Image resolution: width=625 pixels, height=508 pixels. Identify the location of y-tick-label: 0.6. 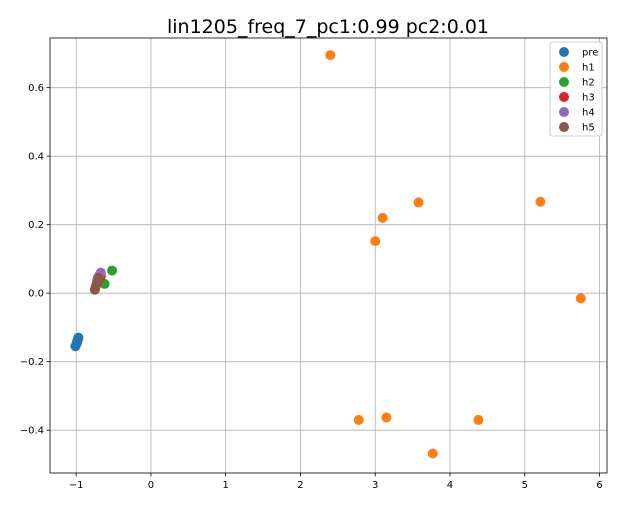
(36, 88).